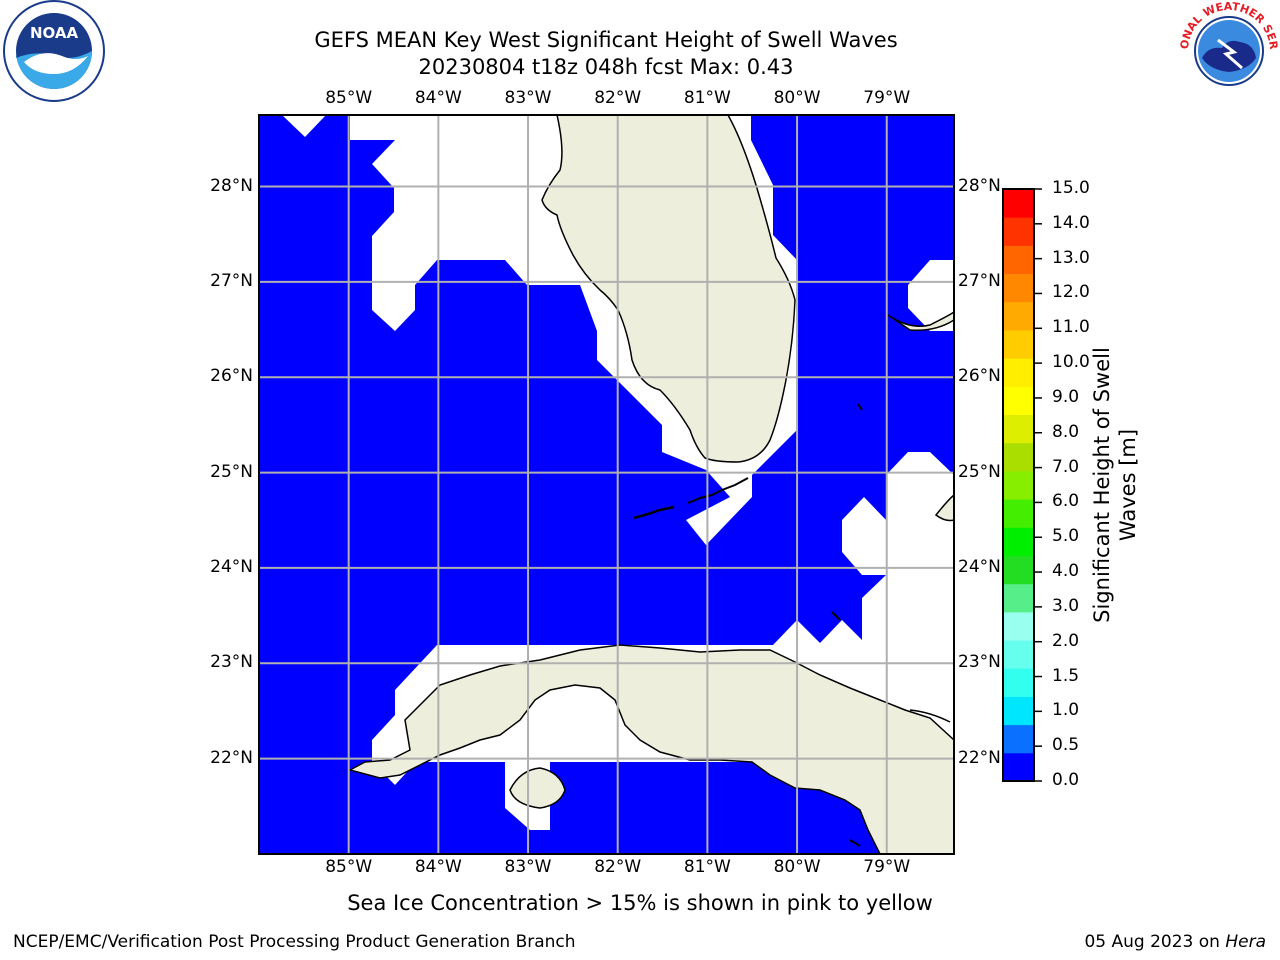 Image resolution: width=1280 pixels, height=960 pixels. I want to click on footer-date: 05 Aug 2023 on Hera, so click(1175, 942).